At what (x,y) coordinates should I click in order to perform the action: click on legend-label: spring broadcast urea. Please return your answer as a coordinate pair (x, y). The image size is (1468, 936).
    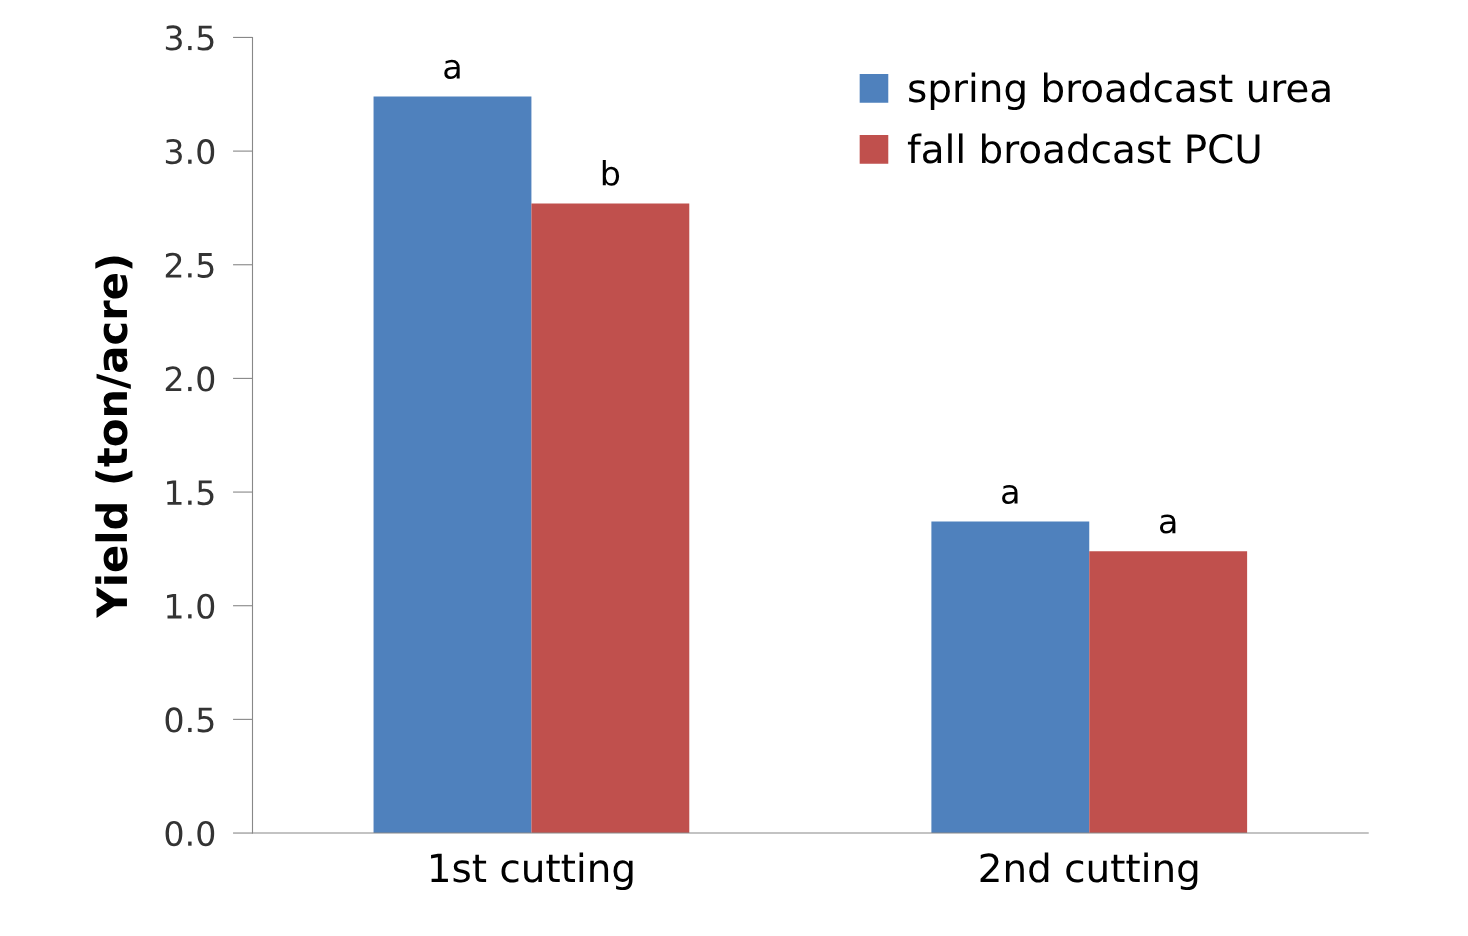
    Looking at the image, I should click on (1119, 91).